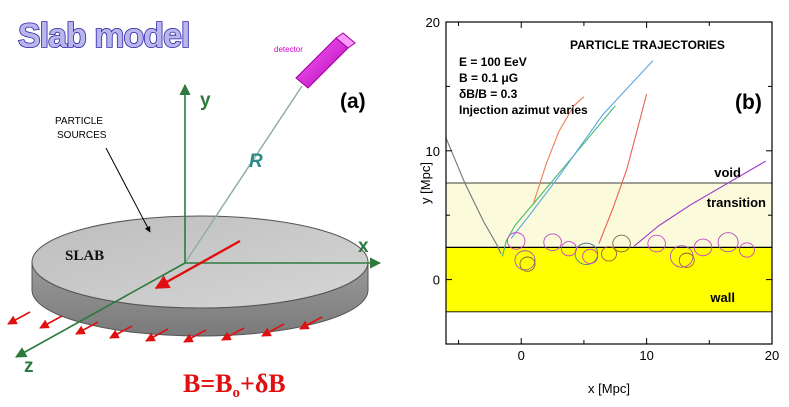 This screenshot has width=789, height=407. What do you see at coordinates (521, 355) in the screenshot?
I see `x-tick-label: 0` at bounding box center [521, 355].